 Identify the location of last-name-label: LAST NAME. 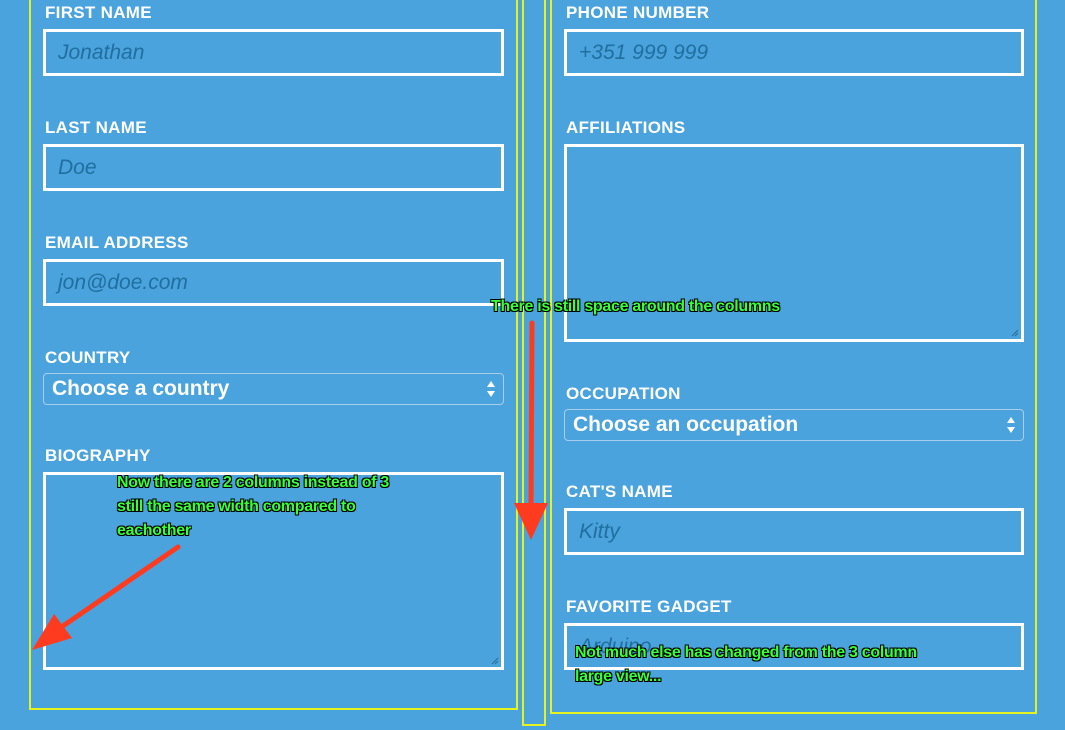
(96, 127).